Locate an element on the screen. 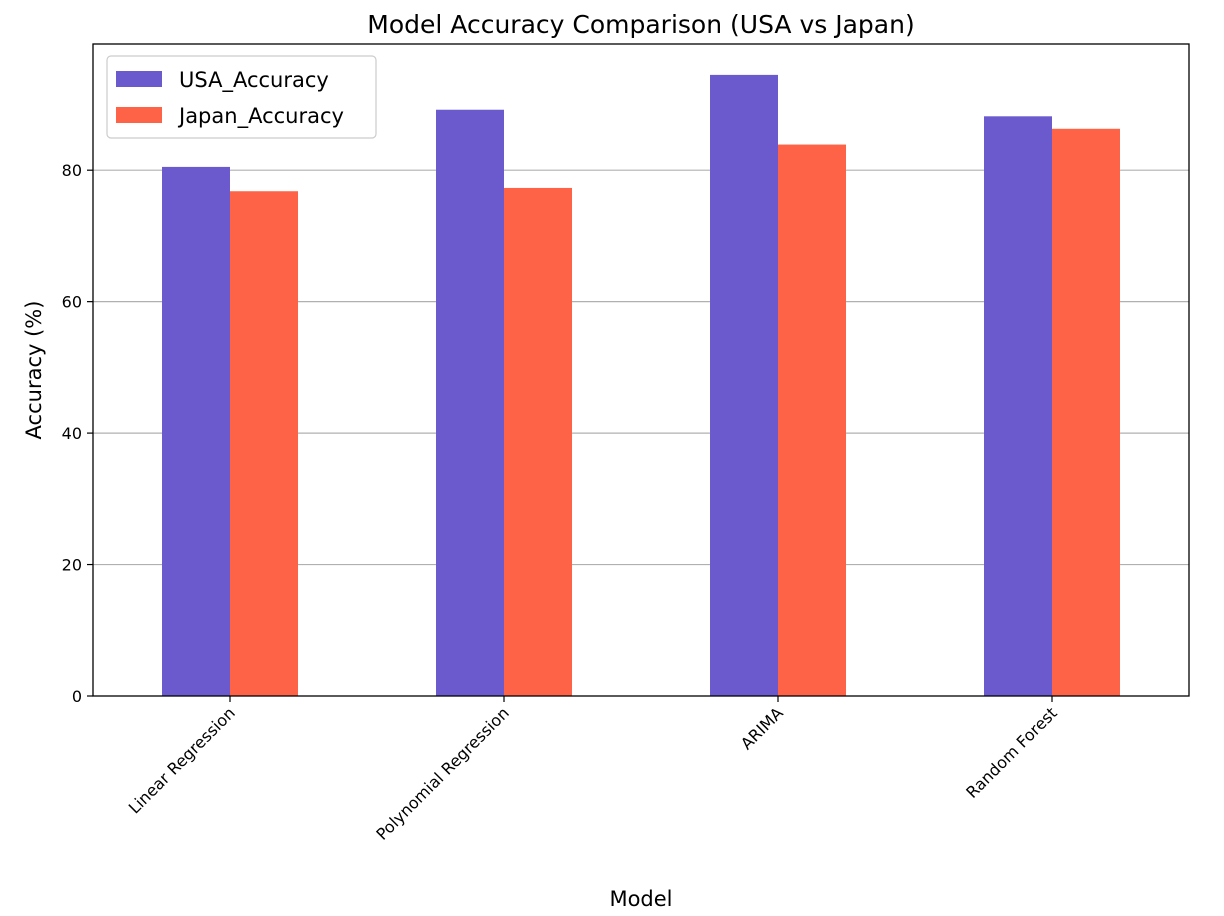  y-axis-label: Accuracy (%) is located at coordinates (34, 370).